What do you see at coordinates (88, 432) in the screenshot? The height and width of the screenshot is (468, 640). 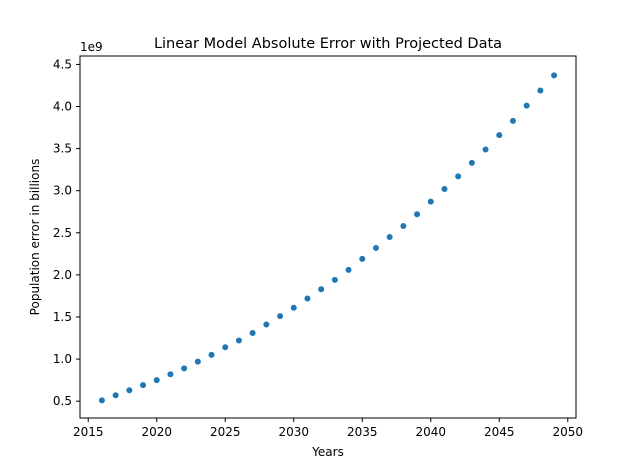 I see `x-tick-label: 2015` at bounding box center [88, 432].